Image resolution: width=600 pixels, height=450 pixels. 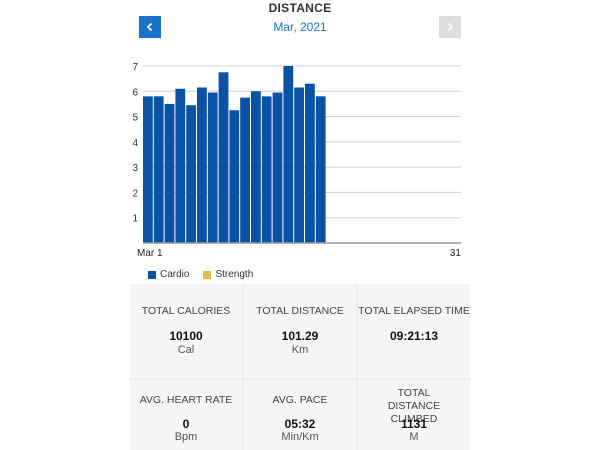 I want to click on stat-label: AVG. HEART RATE, so click(x=186, y=400).